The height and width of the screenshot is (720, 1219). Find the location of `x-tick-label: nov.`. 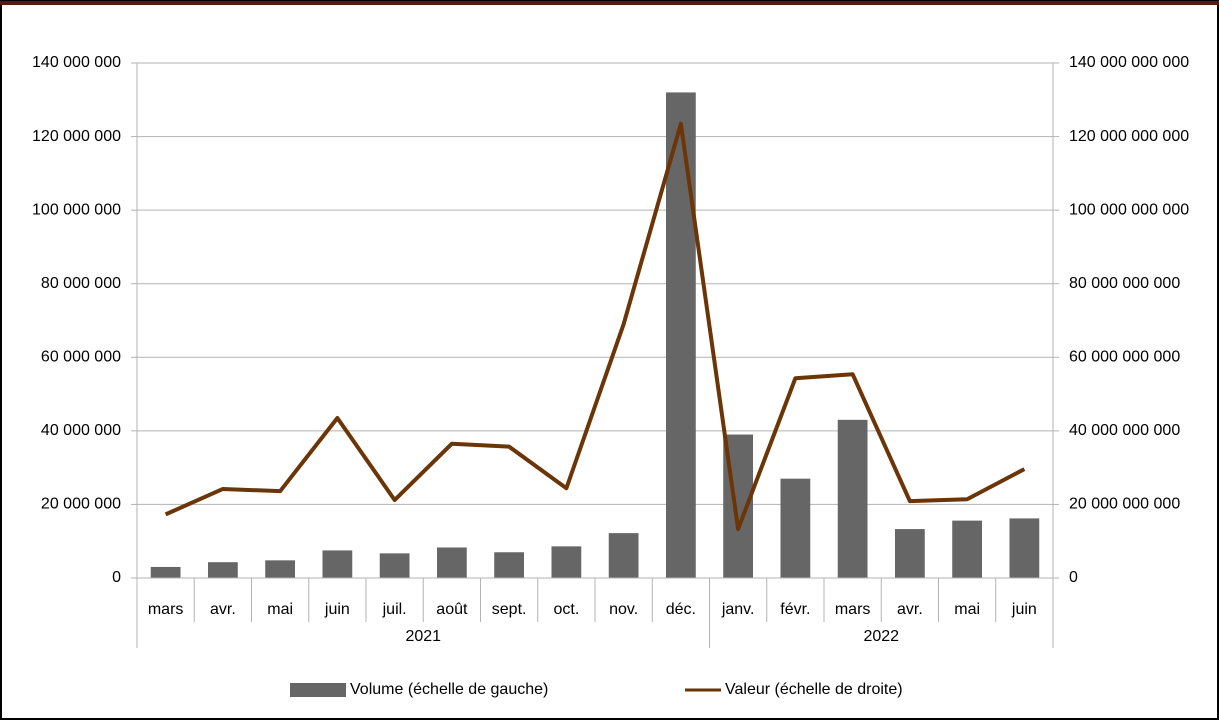

x-tick-label: nov. is located at coordinates (623, 609).